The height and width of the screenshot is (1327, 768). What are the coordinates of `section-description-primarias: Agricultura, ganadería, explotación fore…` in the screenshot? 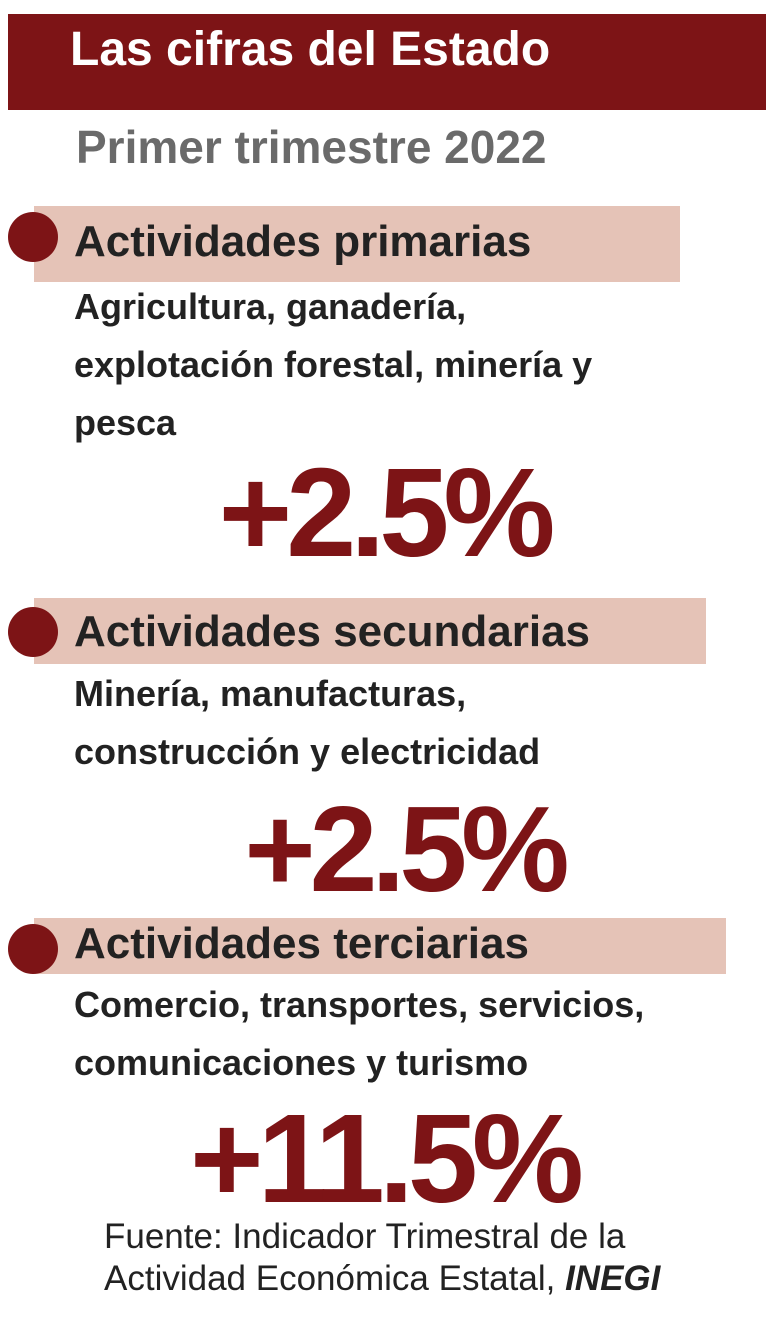 It's located at (333, 365).